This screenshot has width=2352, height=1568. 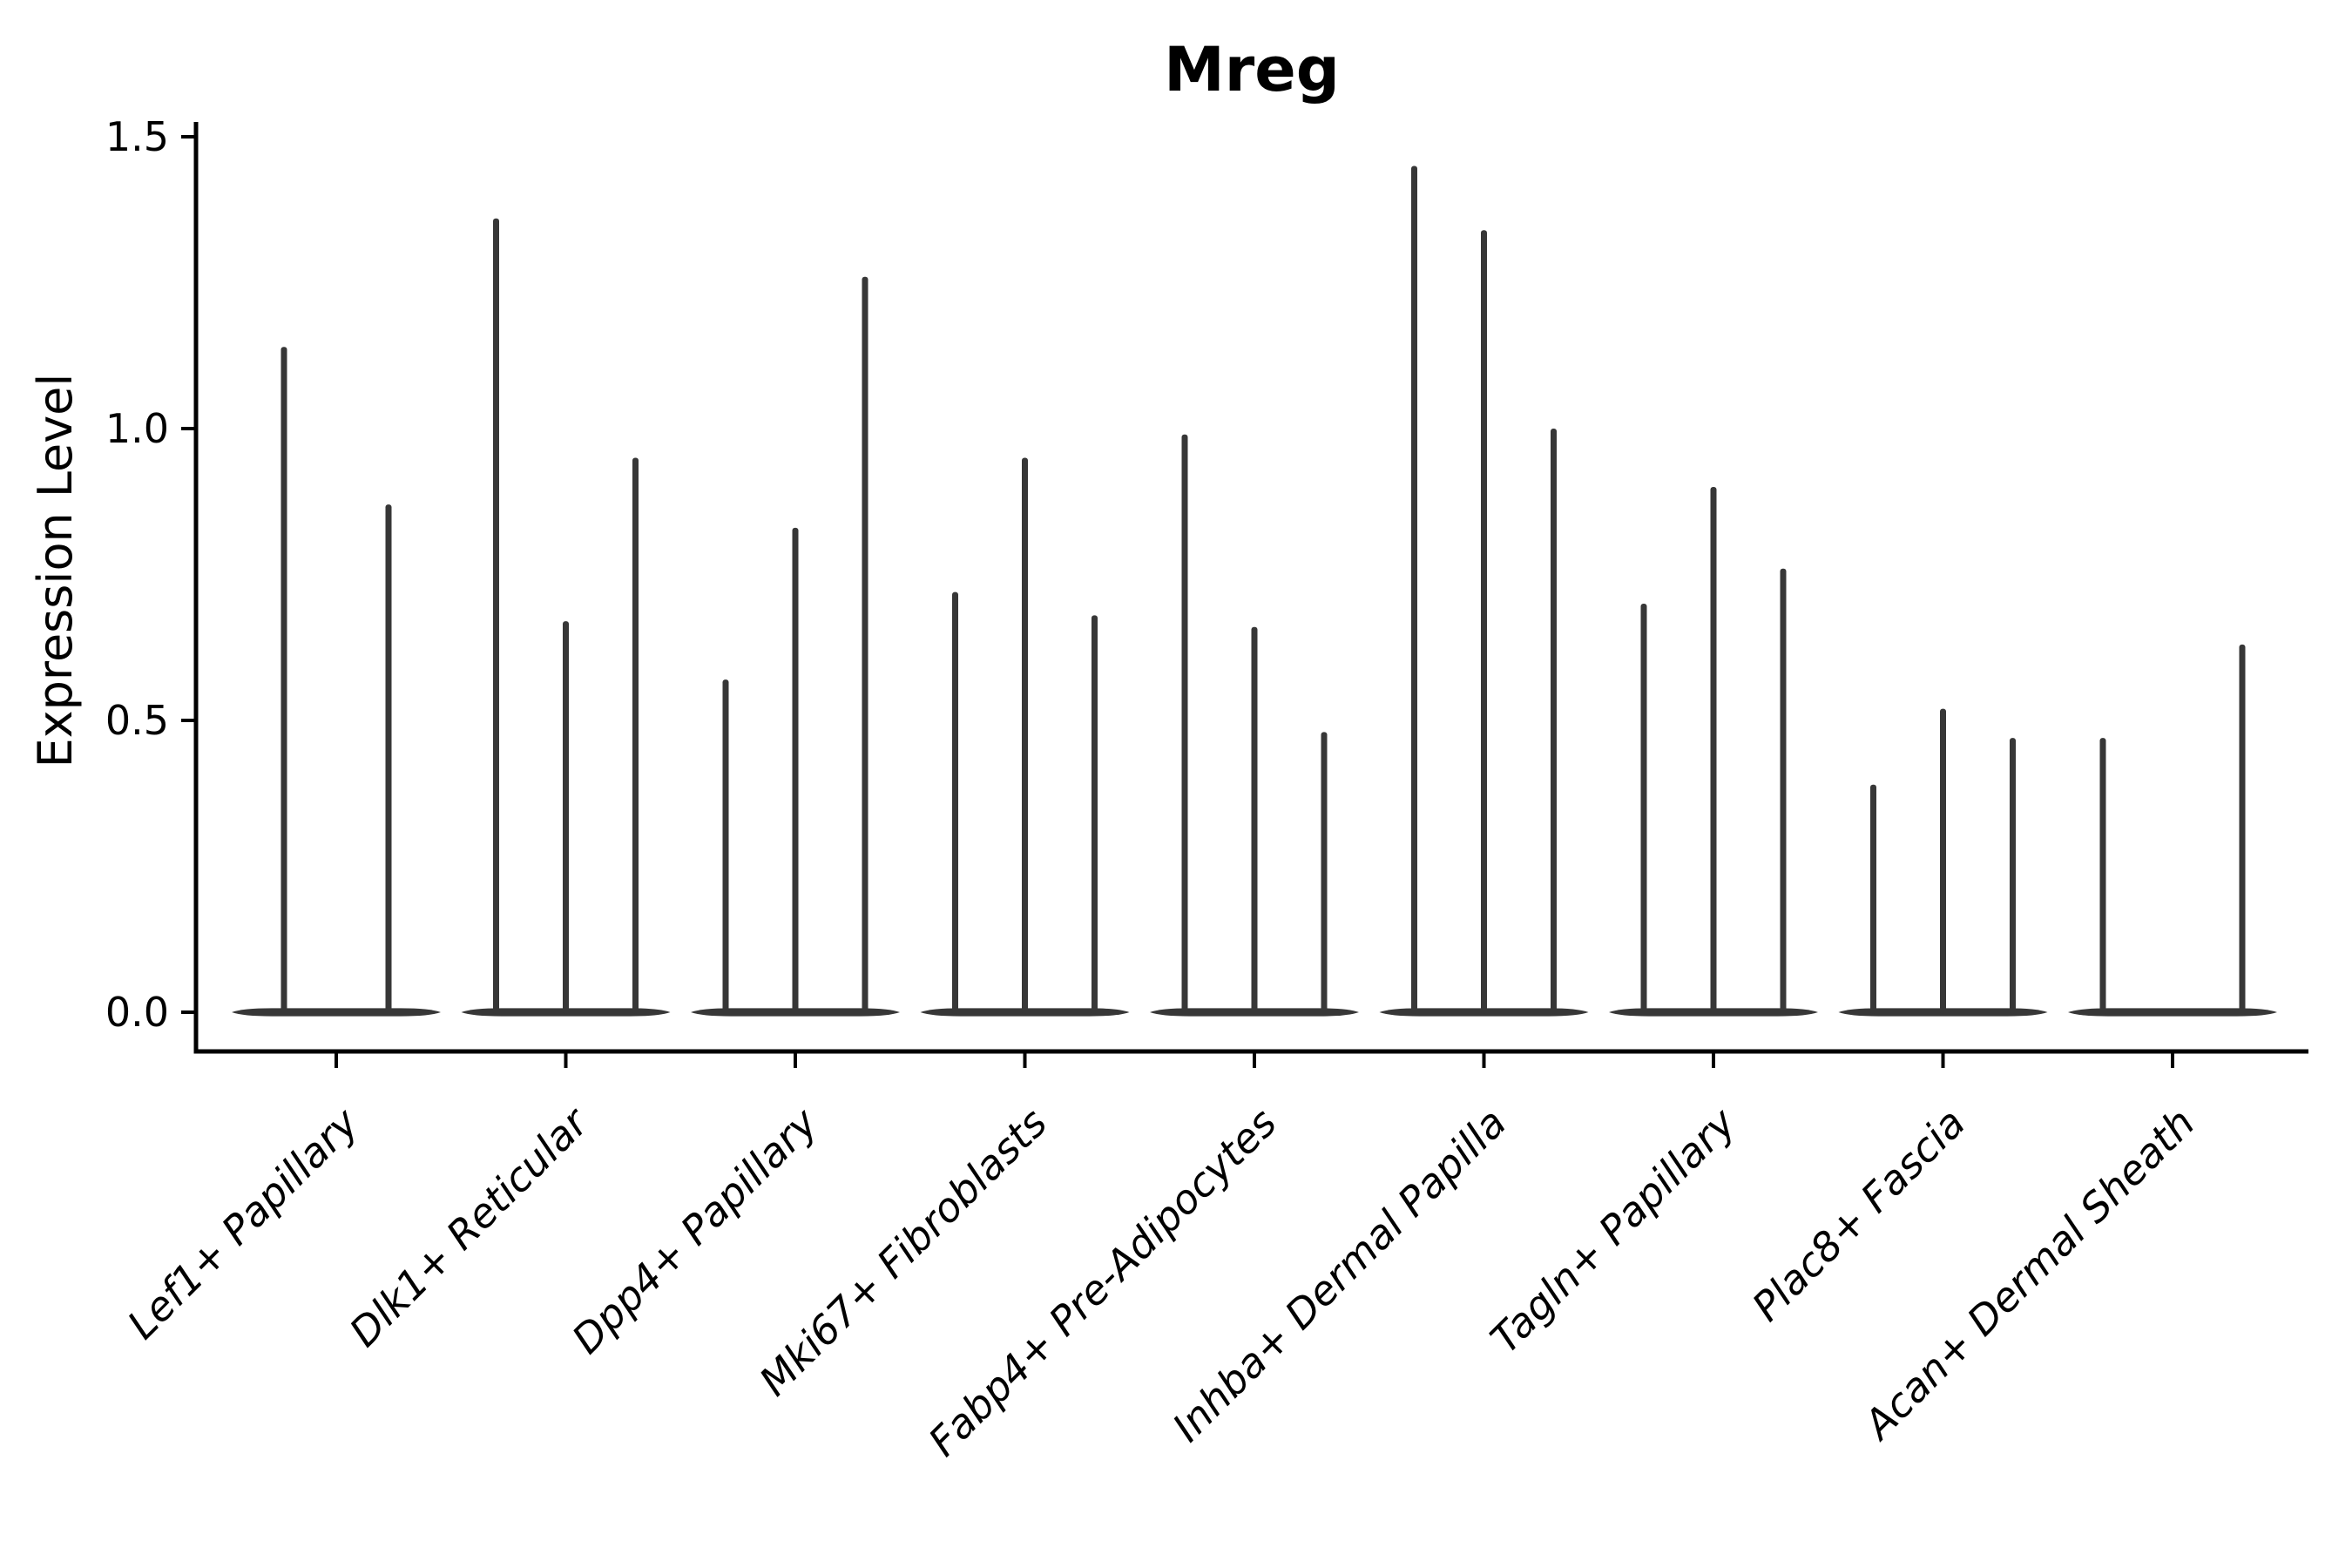 I want to click on x-tick-label: Plac8+ Fascia, so click(x=1859, y=1214).